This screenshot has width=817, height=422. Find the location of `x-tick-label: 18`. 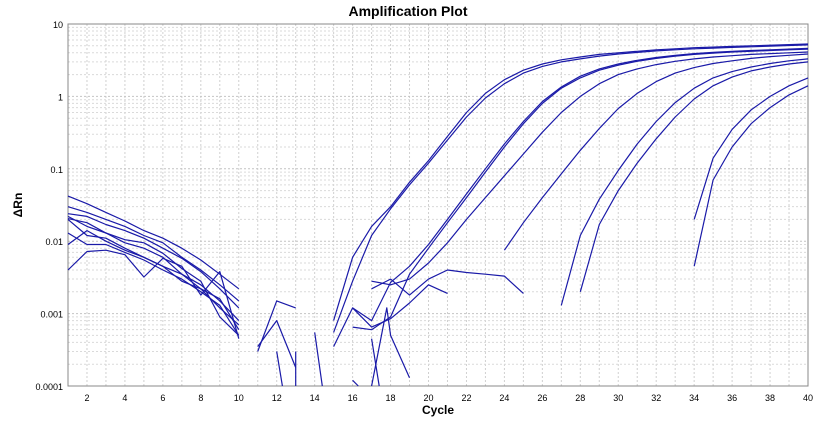

x-tick-label: 18 is located at coordinates (391, 398).